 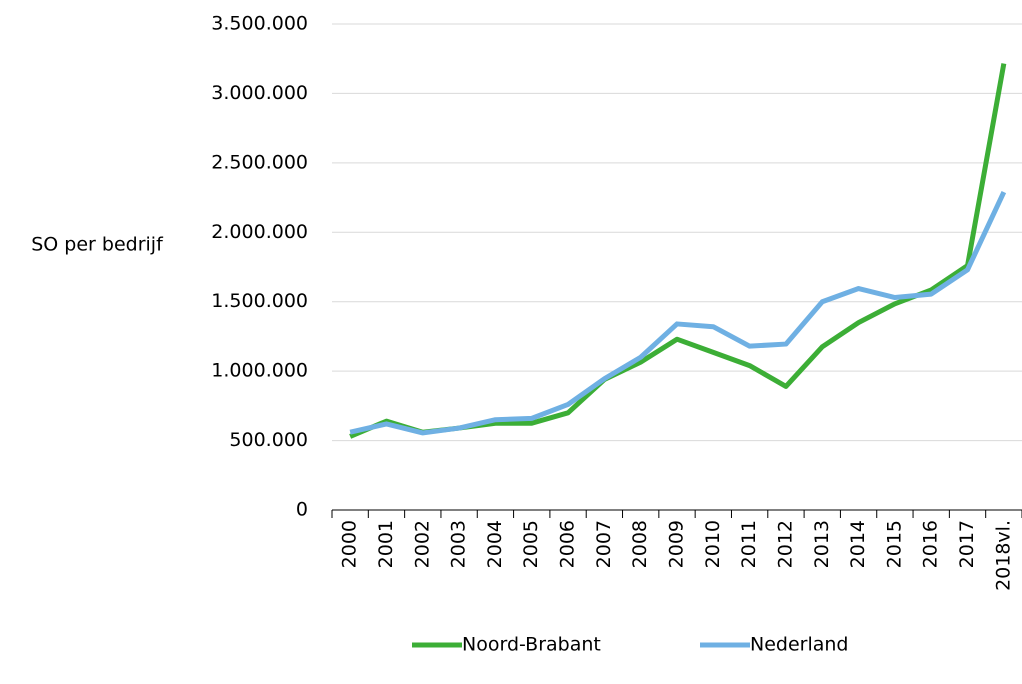 What do you see at coordinates (259, 232) in the screenshot?
I see `y-tick-label: 2.000.000` at bounding box center [259, 232].